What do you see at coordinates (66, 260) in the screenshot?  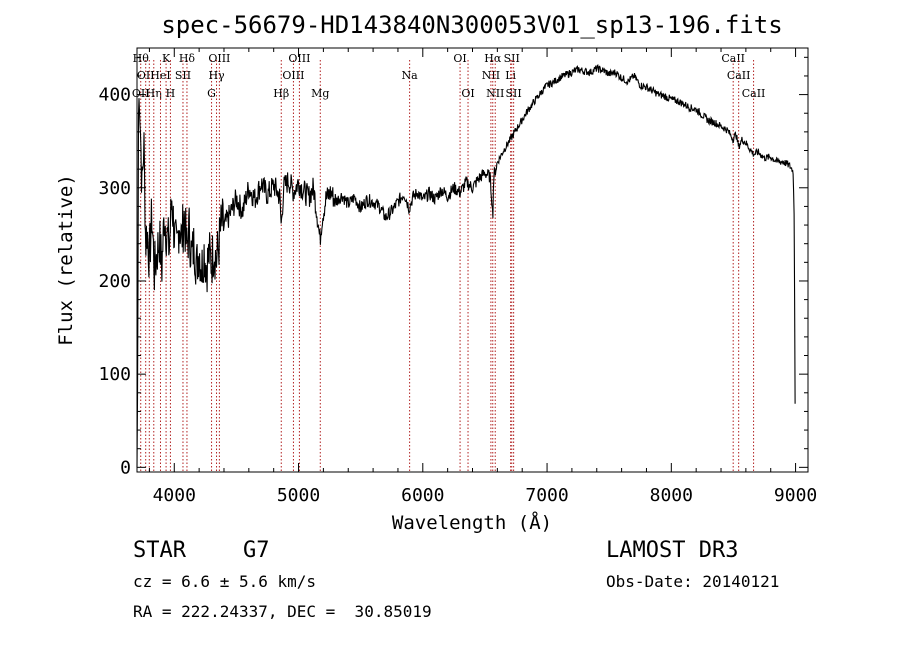 I see `y-axis-label: Flux (relative)` at bounding box center [66, 260].